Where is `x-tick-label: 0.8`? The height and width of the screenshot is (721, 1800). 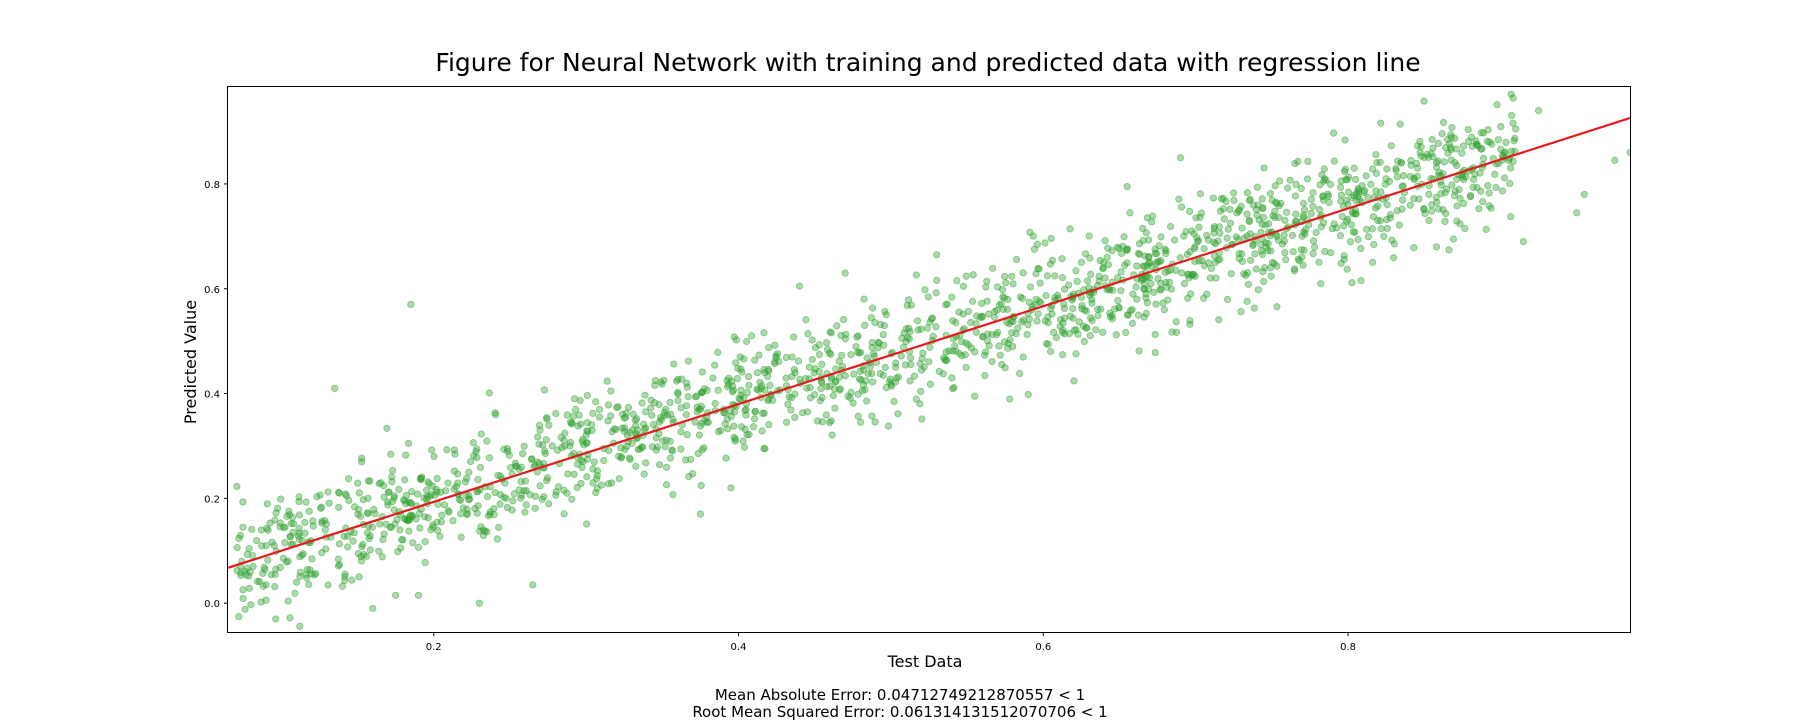
x-tick-label: 0.8 is located at coordinates (1348, 647).